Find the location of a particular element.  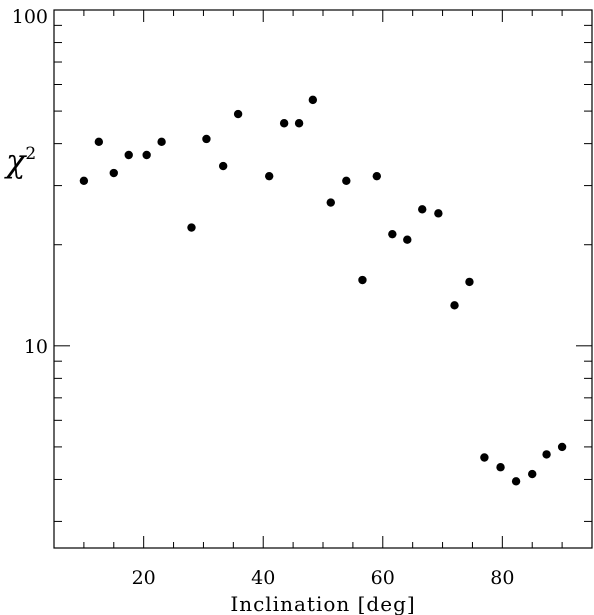

x-tick-label: 20 is located at coordinates (144, 578).